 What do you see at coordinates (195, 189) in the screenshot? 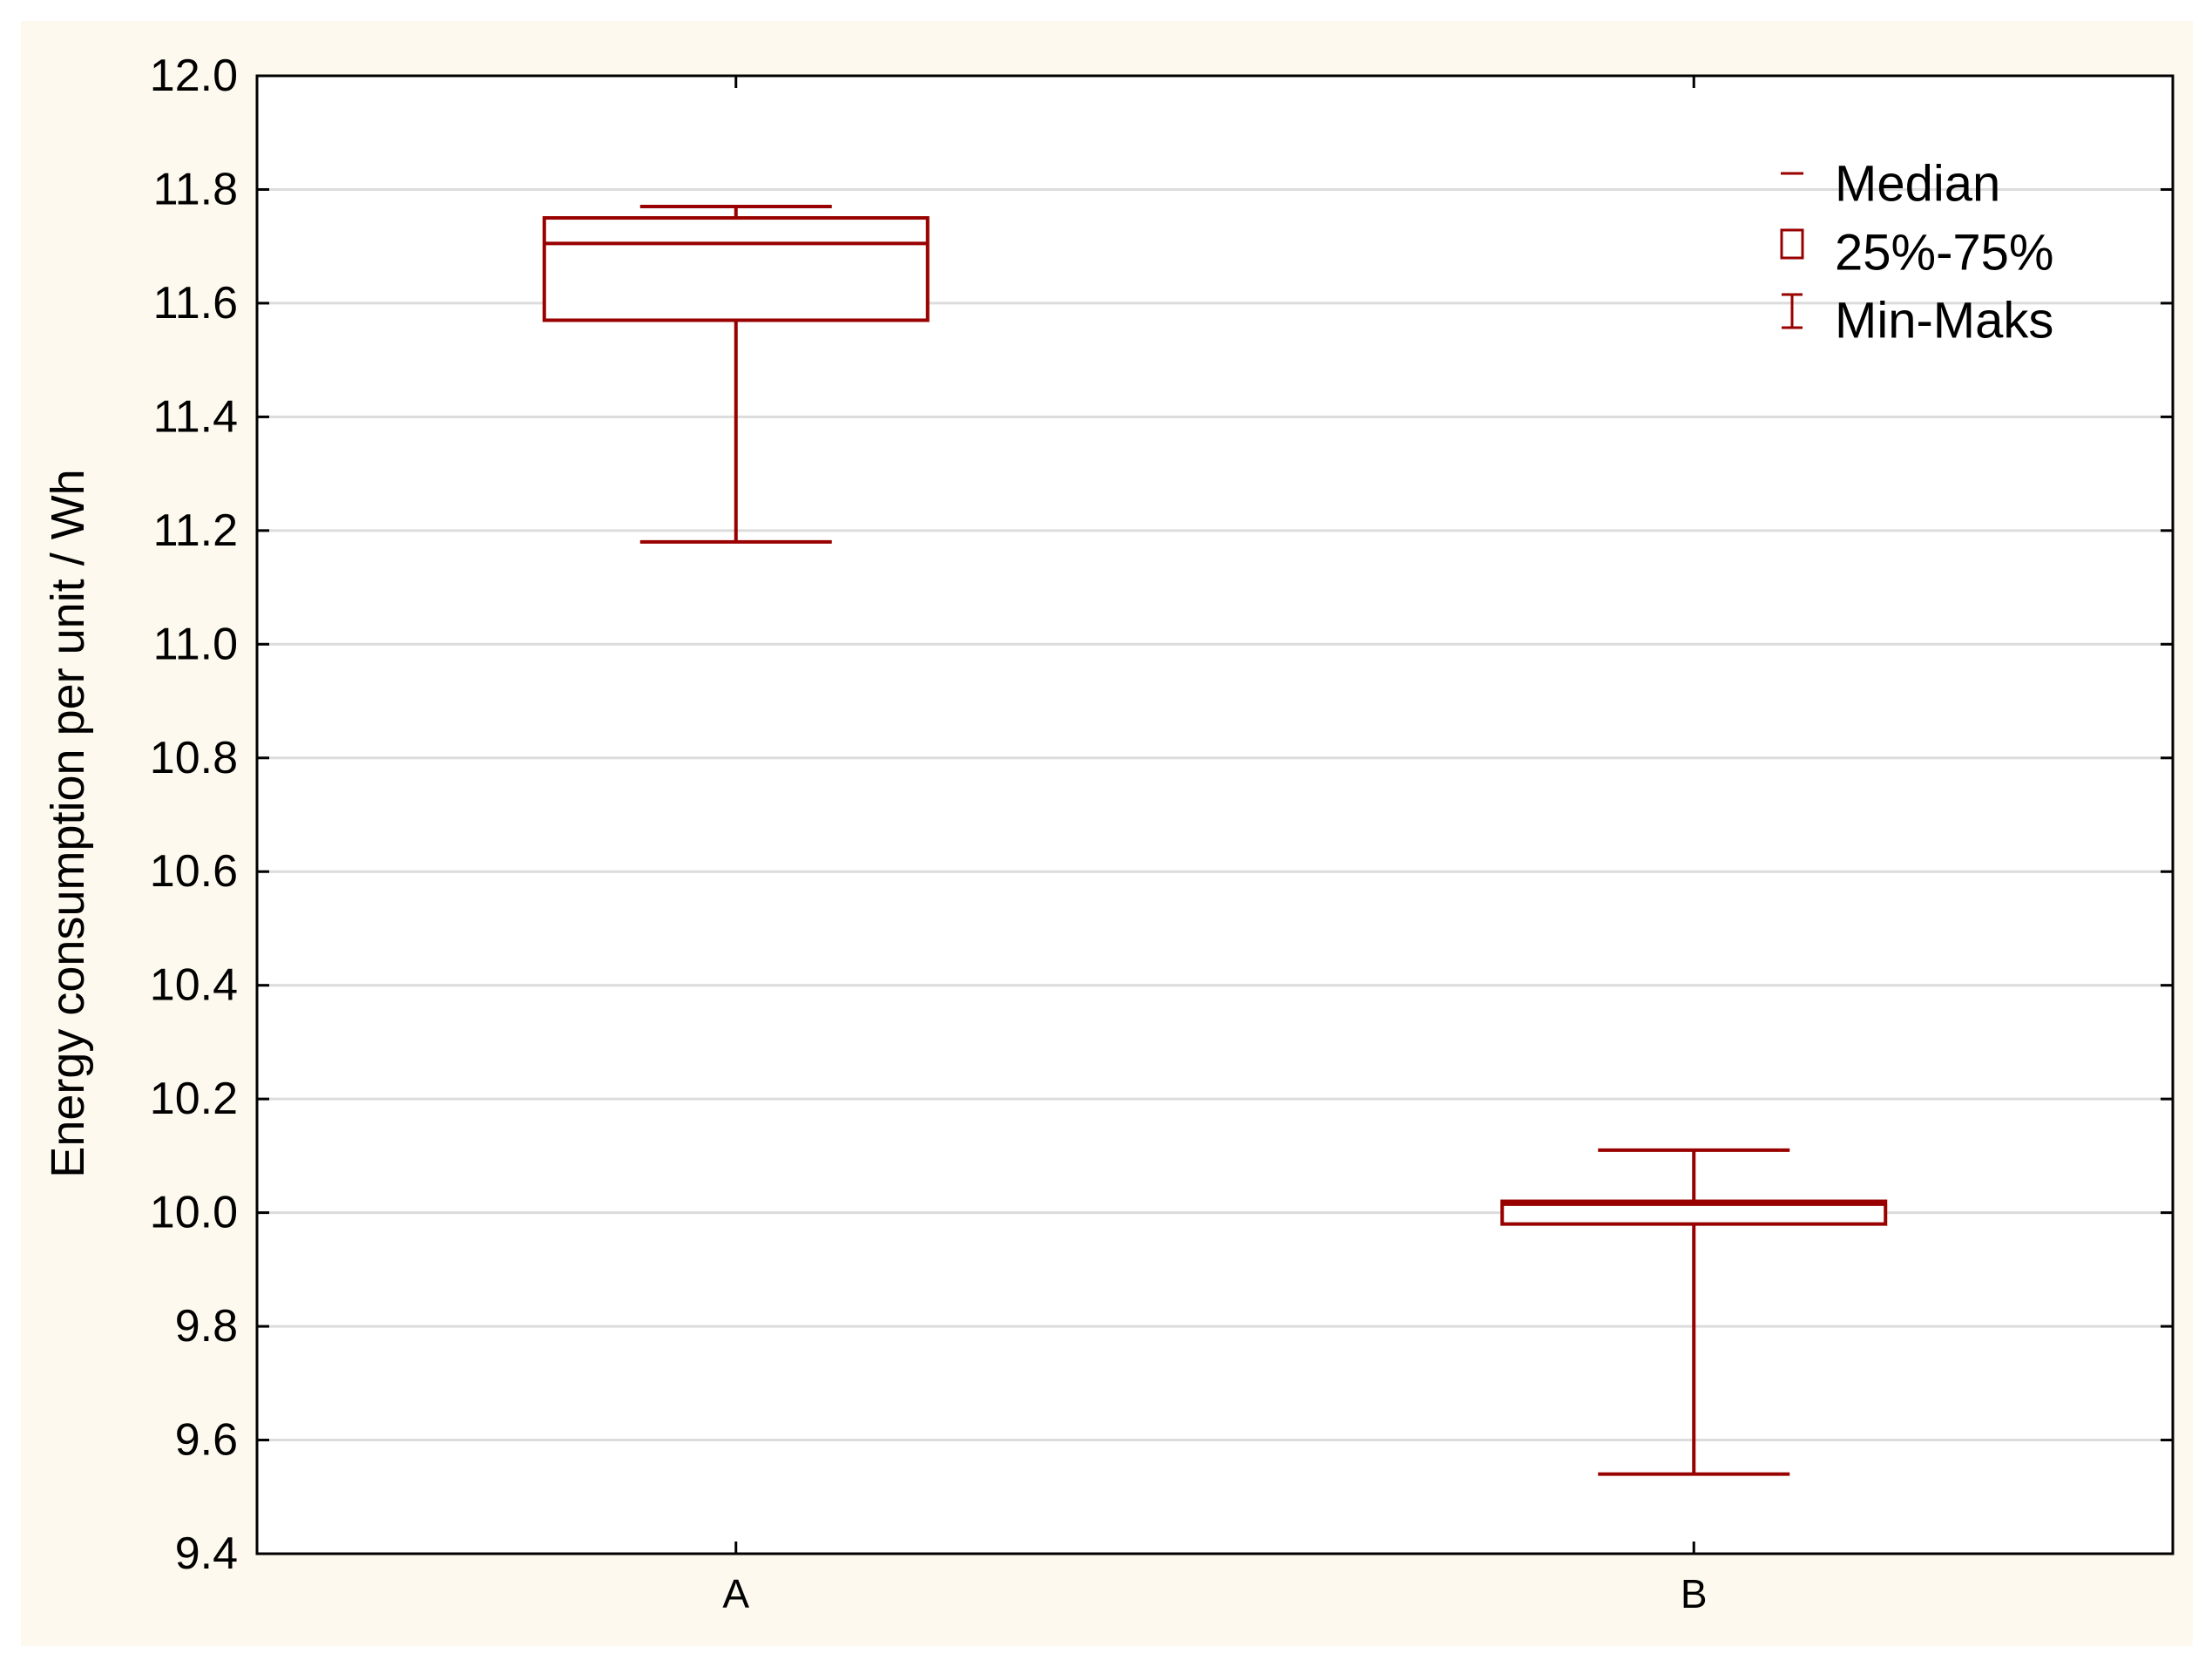
I see `y-tick-label: 11.8` at bounding box center [195, 189].